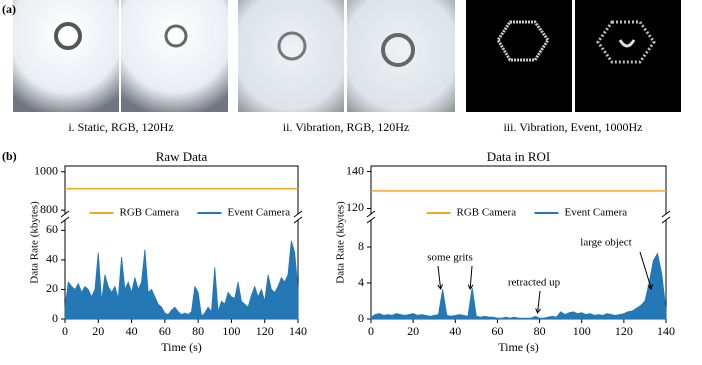 The image size is (702, 365). Describe the element at coordinates (572, 127) in the screenshot. I see `caption: iii. Vibration, Event, 1000Hz` at that location.